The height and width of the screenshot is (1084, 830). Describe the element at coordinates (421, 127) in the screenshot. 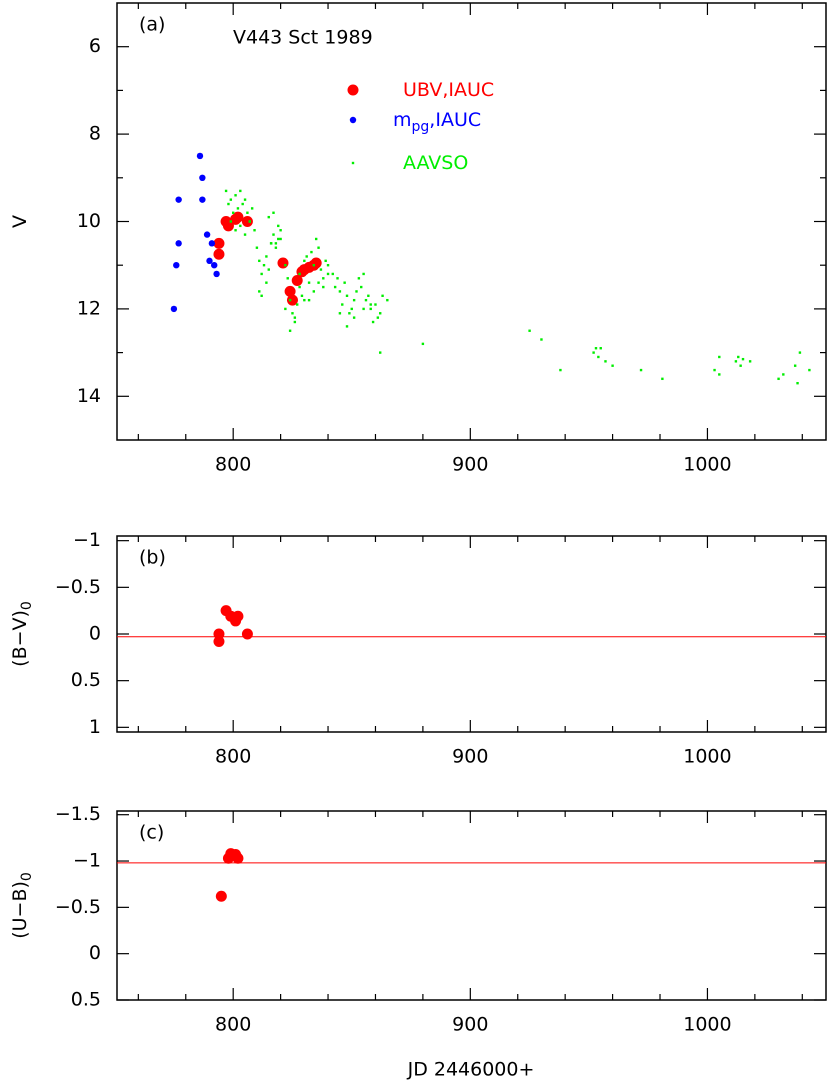

I see `legend-label-sub: pg` at that location.